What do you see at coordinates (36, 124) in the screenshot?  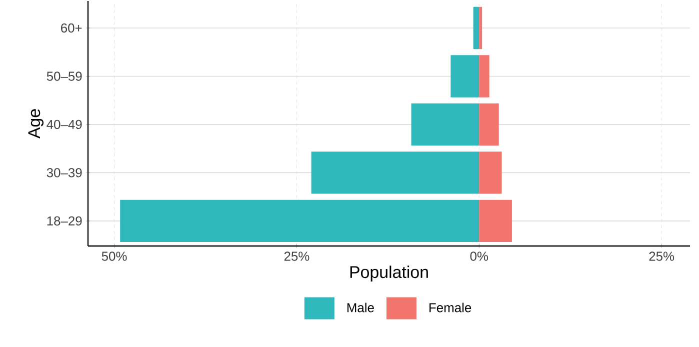 I see `y-axis-title: Age` at bounding box center [36, 124].